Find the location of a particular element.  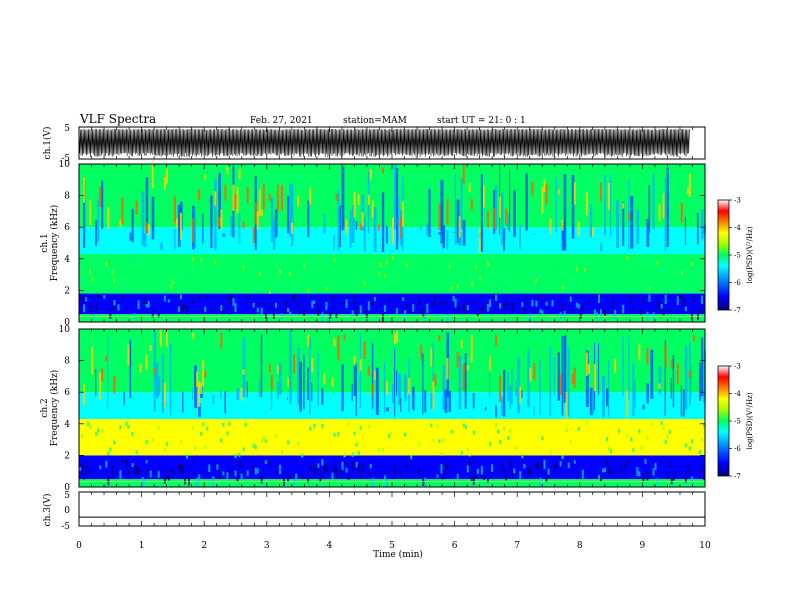

colorbar-ch2: -3 -4 -5 -6 -7 log(PSD)(V²/Hz) is located at coordinates (735, 422).